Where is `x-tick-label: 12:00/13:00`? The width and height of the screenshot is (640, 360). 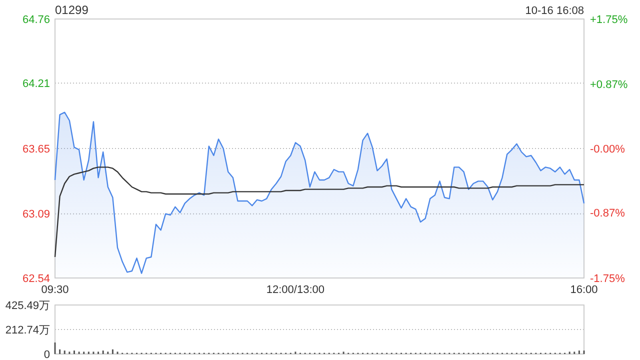
x-tick-label: 12:00/13:00 is located at coordinates (295, 290).